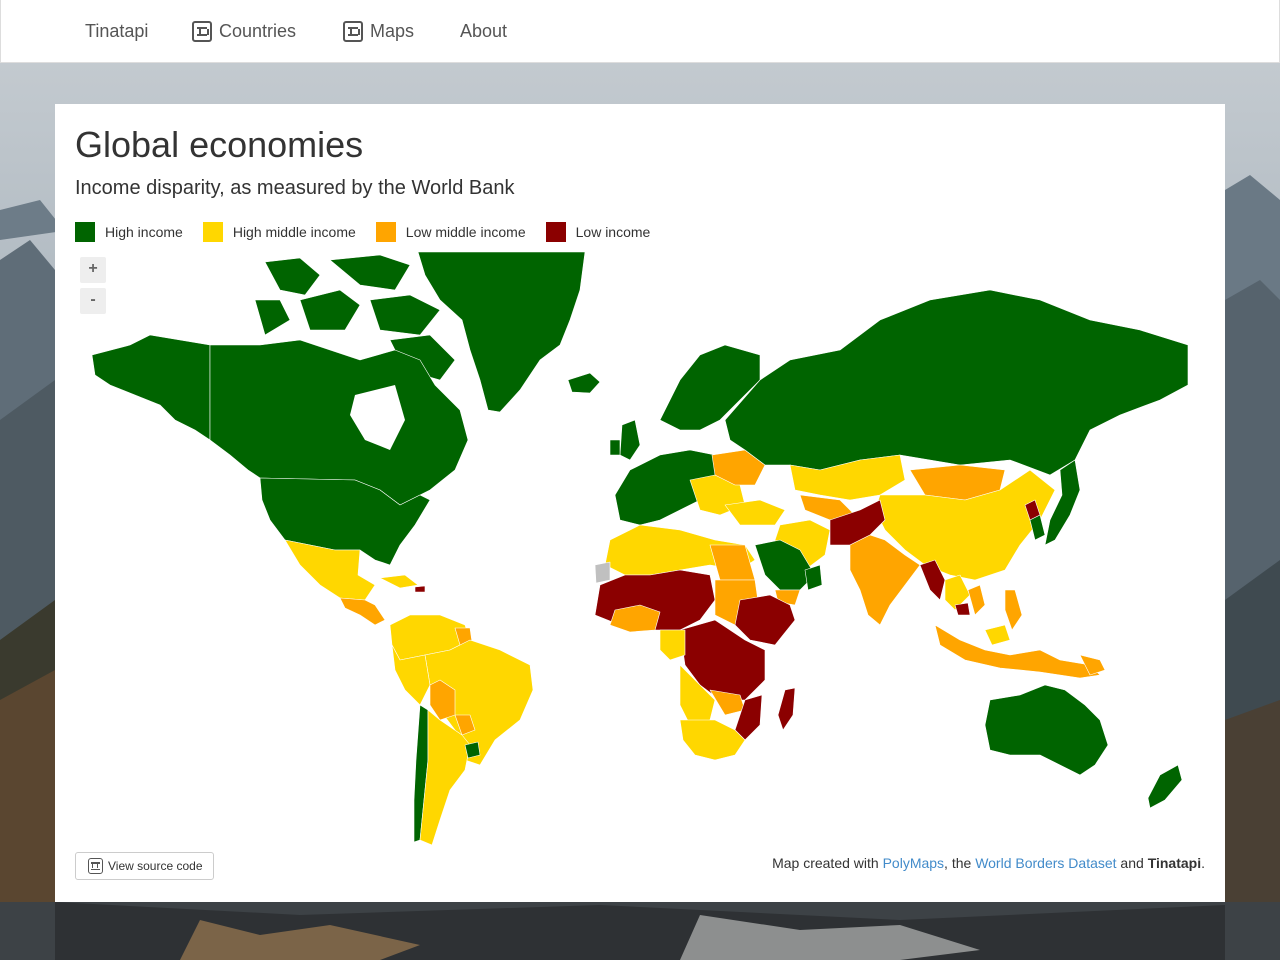  What do you see at coordinates (786, 709) in the screenshot?
I see `country-madagascar` at bounding box center [786, 709].